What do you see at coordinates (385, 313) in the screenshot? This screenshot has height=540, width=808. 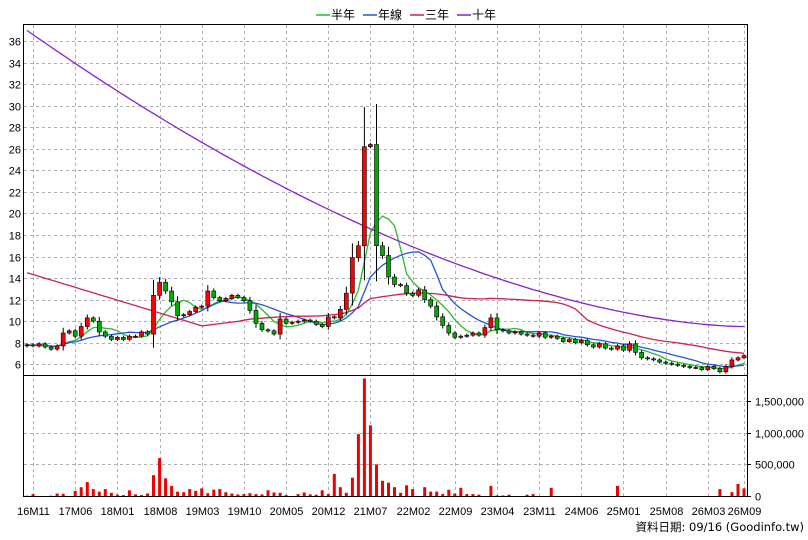 I see `ma-line-three-year` at bounding box center [385, 313].